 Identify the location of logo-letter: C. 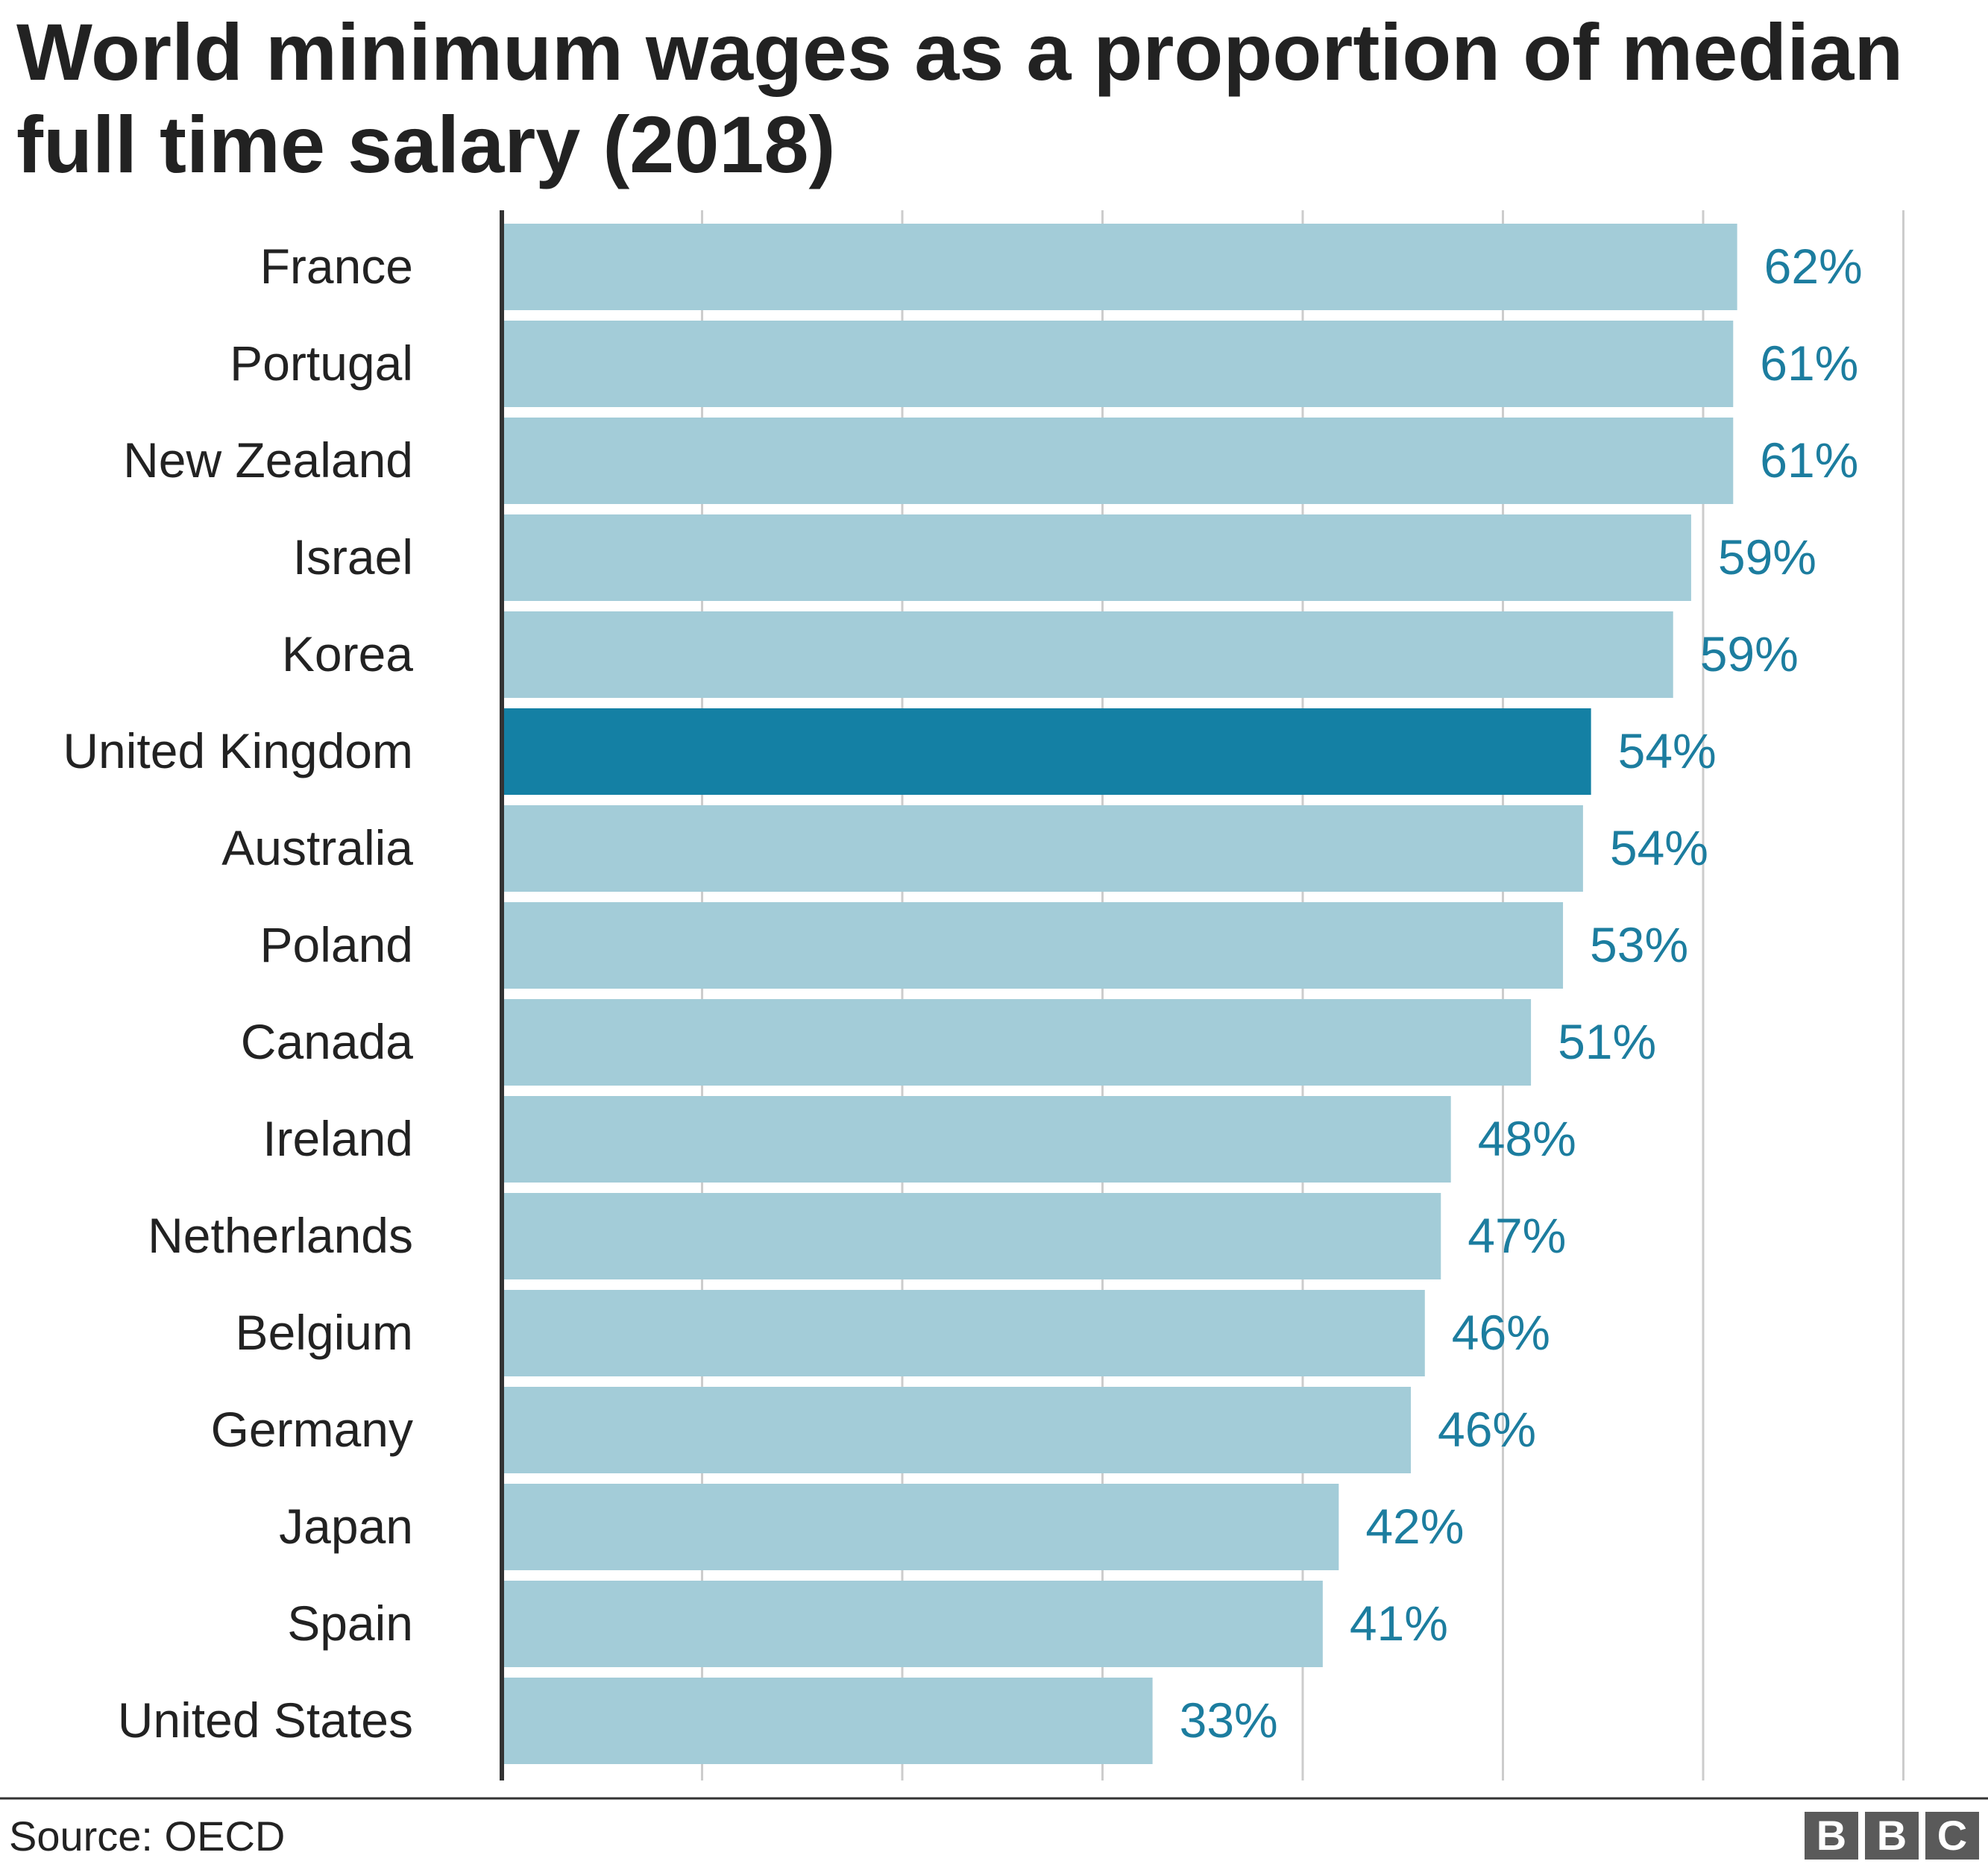
(1952, 1836).